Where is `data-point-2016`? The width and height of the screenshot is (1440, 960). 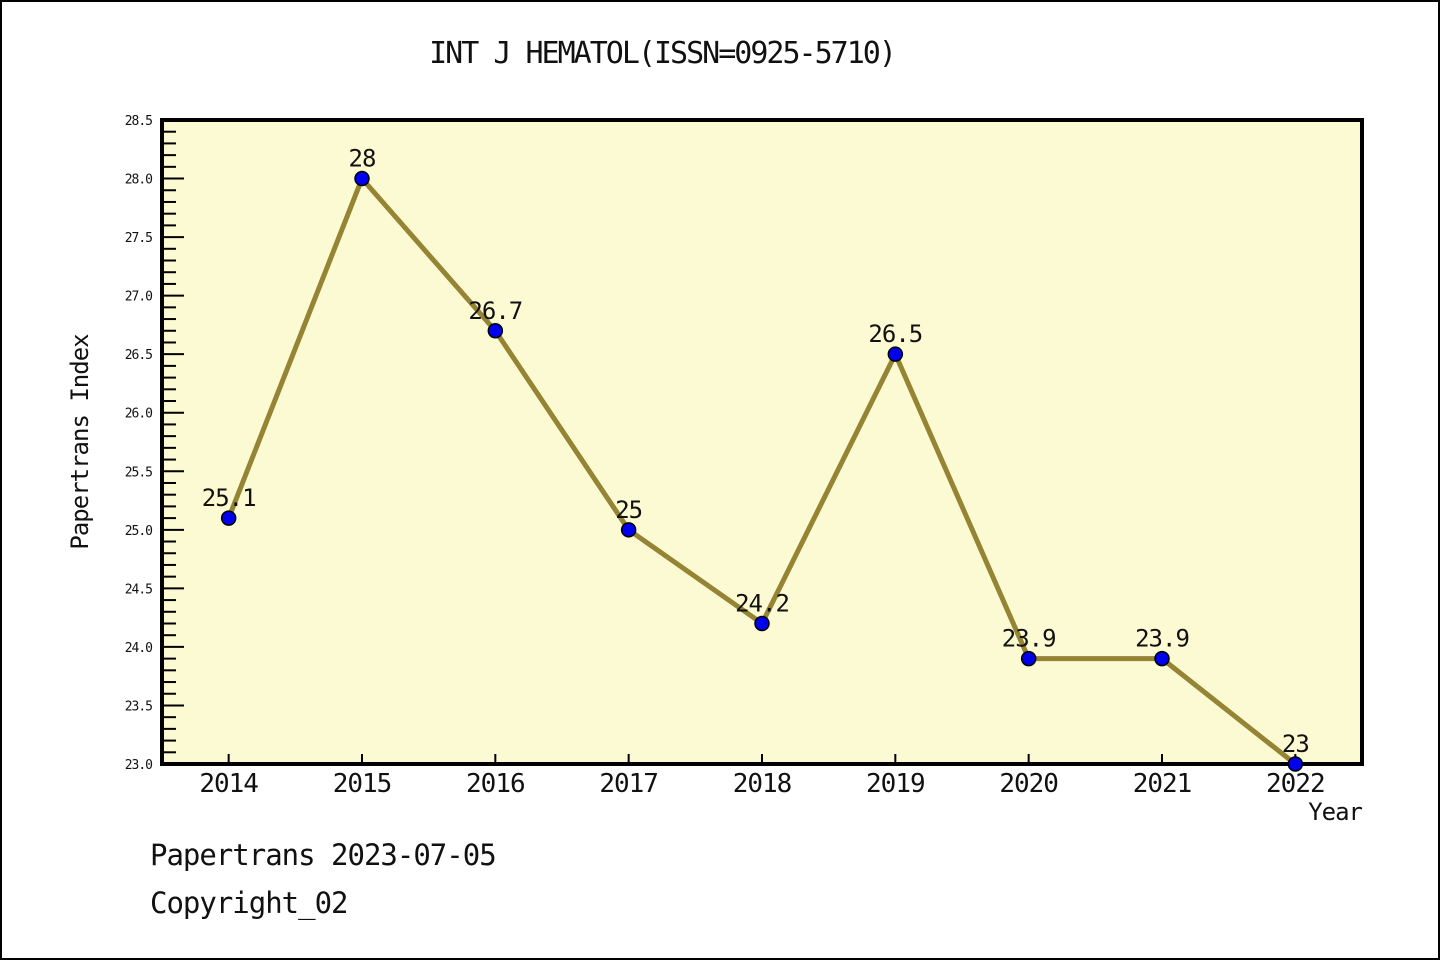
data-point-2016 is located at coordinates (495, 331).